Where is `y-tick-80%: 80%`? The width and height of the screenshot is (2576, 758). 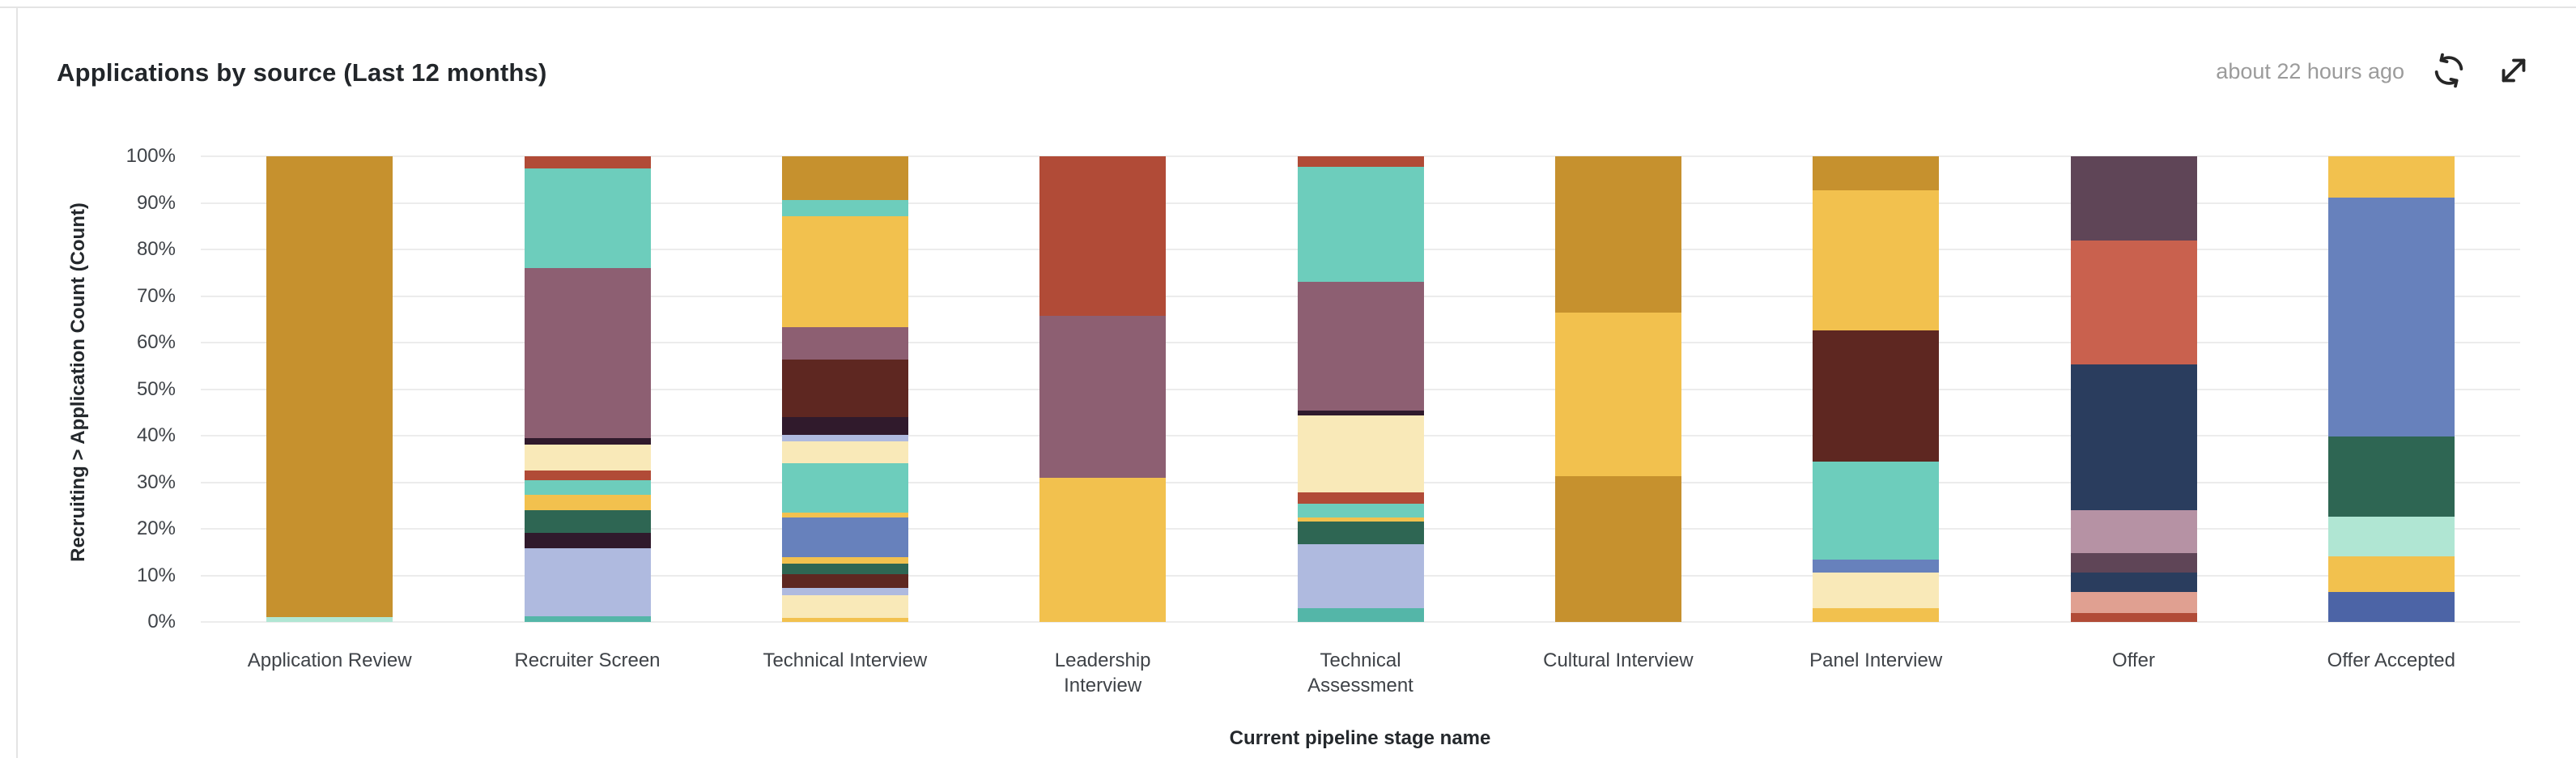
y-tick-80%: 80% is located at coordinates (156, 249).